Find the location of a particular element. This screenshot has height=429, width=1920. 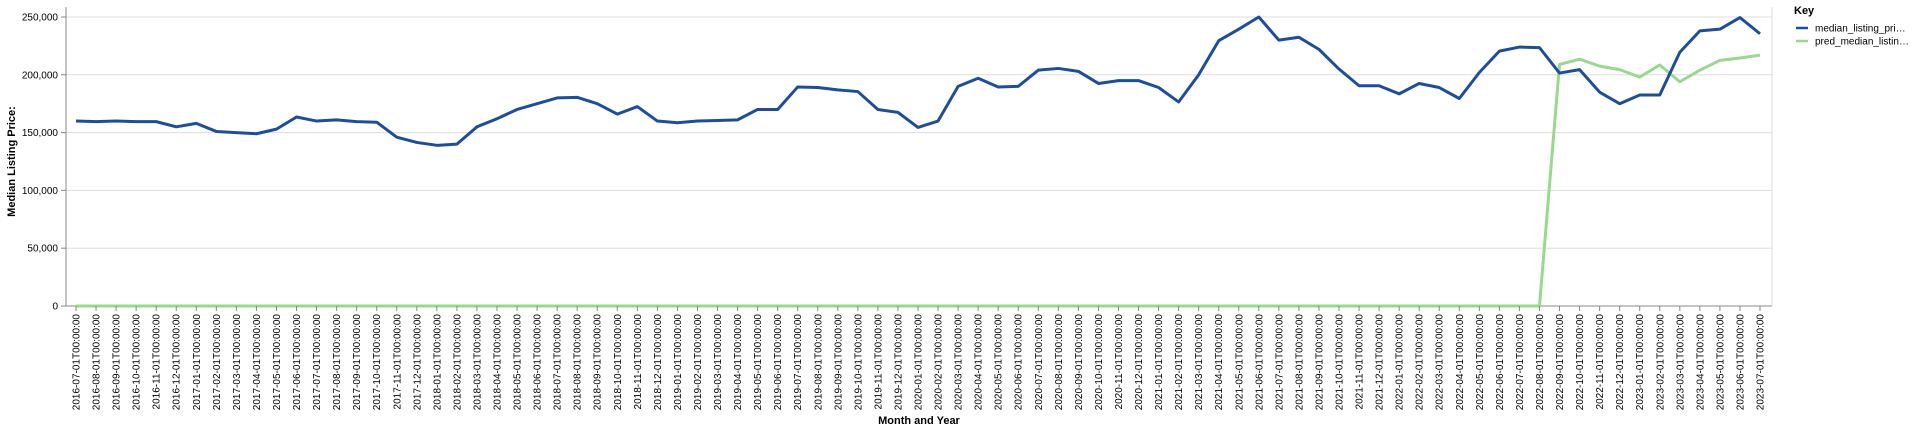

y-tick-label: 250,000 is located at coordinates (40, 18).